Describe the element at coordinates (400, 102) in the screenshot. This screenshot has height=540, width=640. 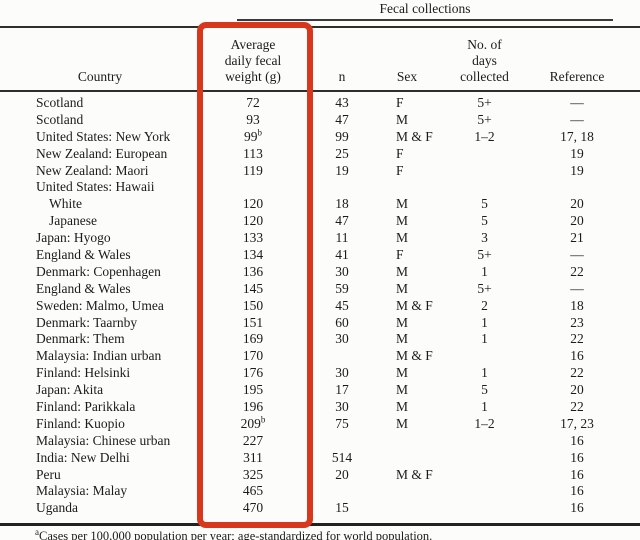
I see `sex-cell: F` at that location.